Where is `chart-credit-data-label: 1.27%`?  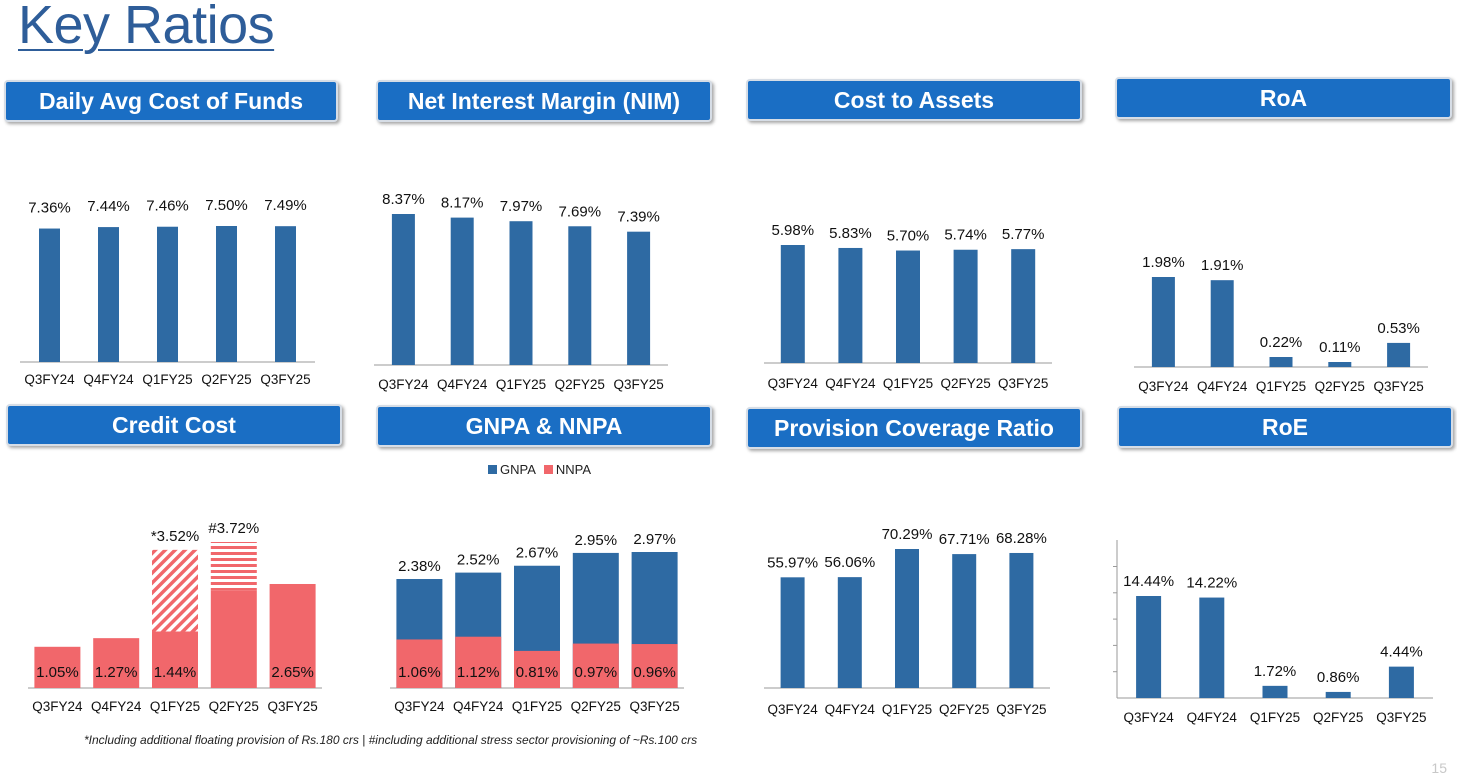
chart-credit-data-label: 1.27% is located at coordinates (116, 672).